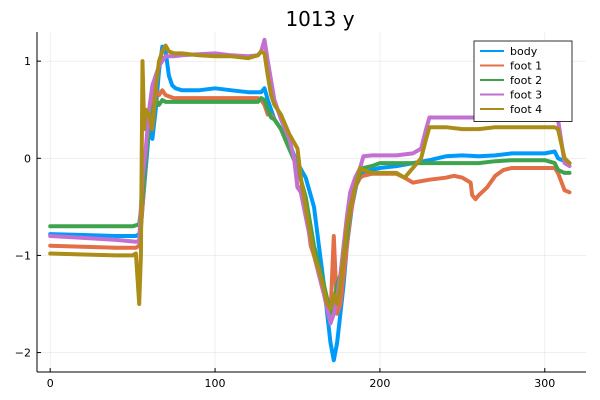  What do you see at coordinates (23, 255) in the screenshot?
I see `y-tick-label: −1` at bounding box center [23, 255].